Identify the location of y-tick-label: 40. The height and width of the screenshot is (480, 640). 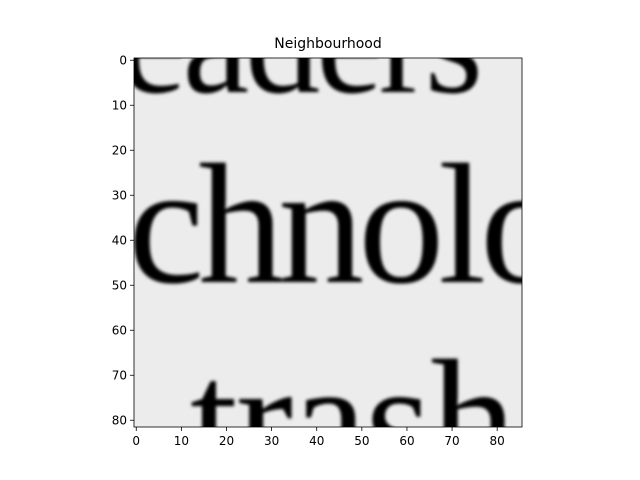
(119, 240).